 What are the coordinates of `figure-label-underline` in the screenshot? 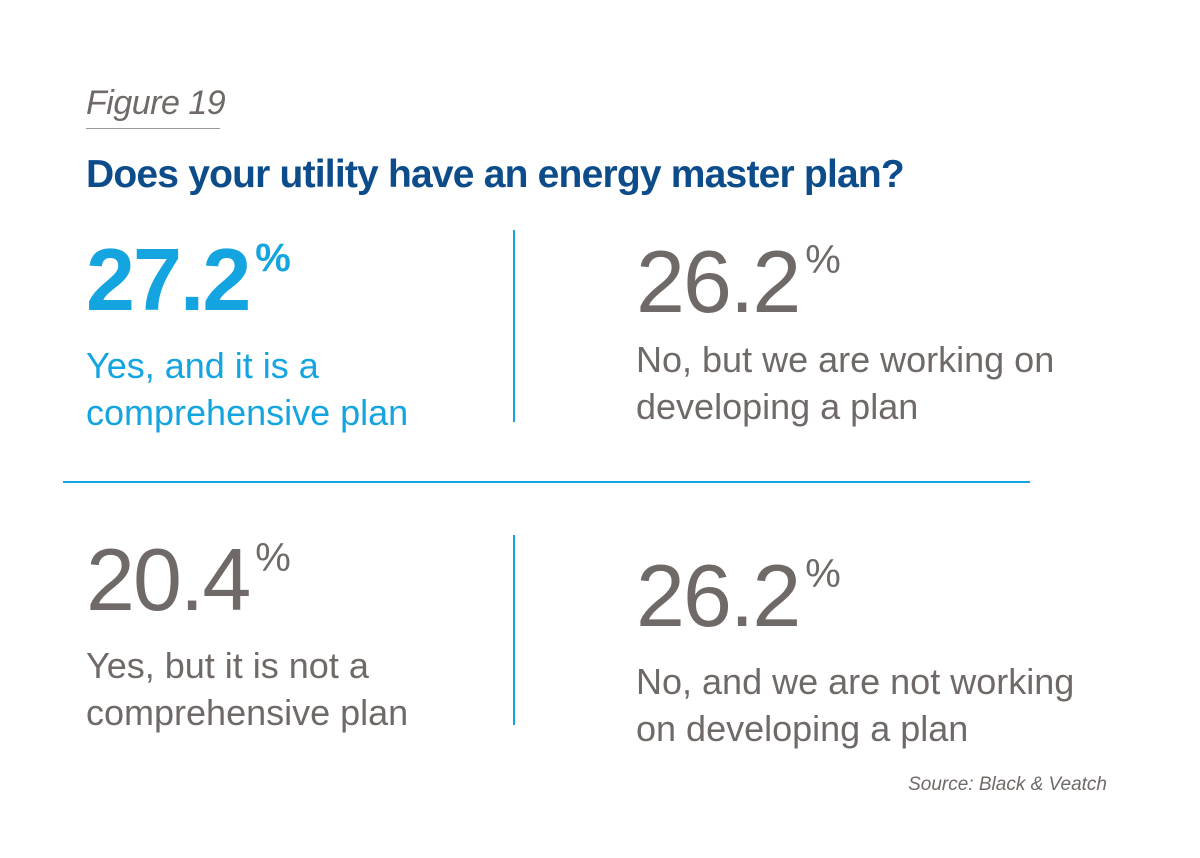 It's located at (153, 128).